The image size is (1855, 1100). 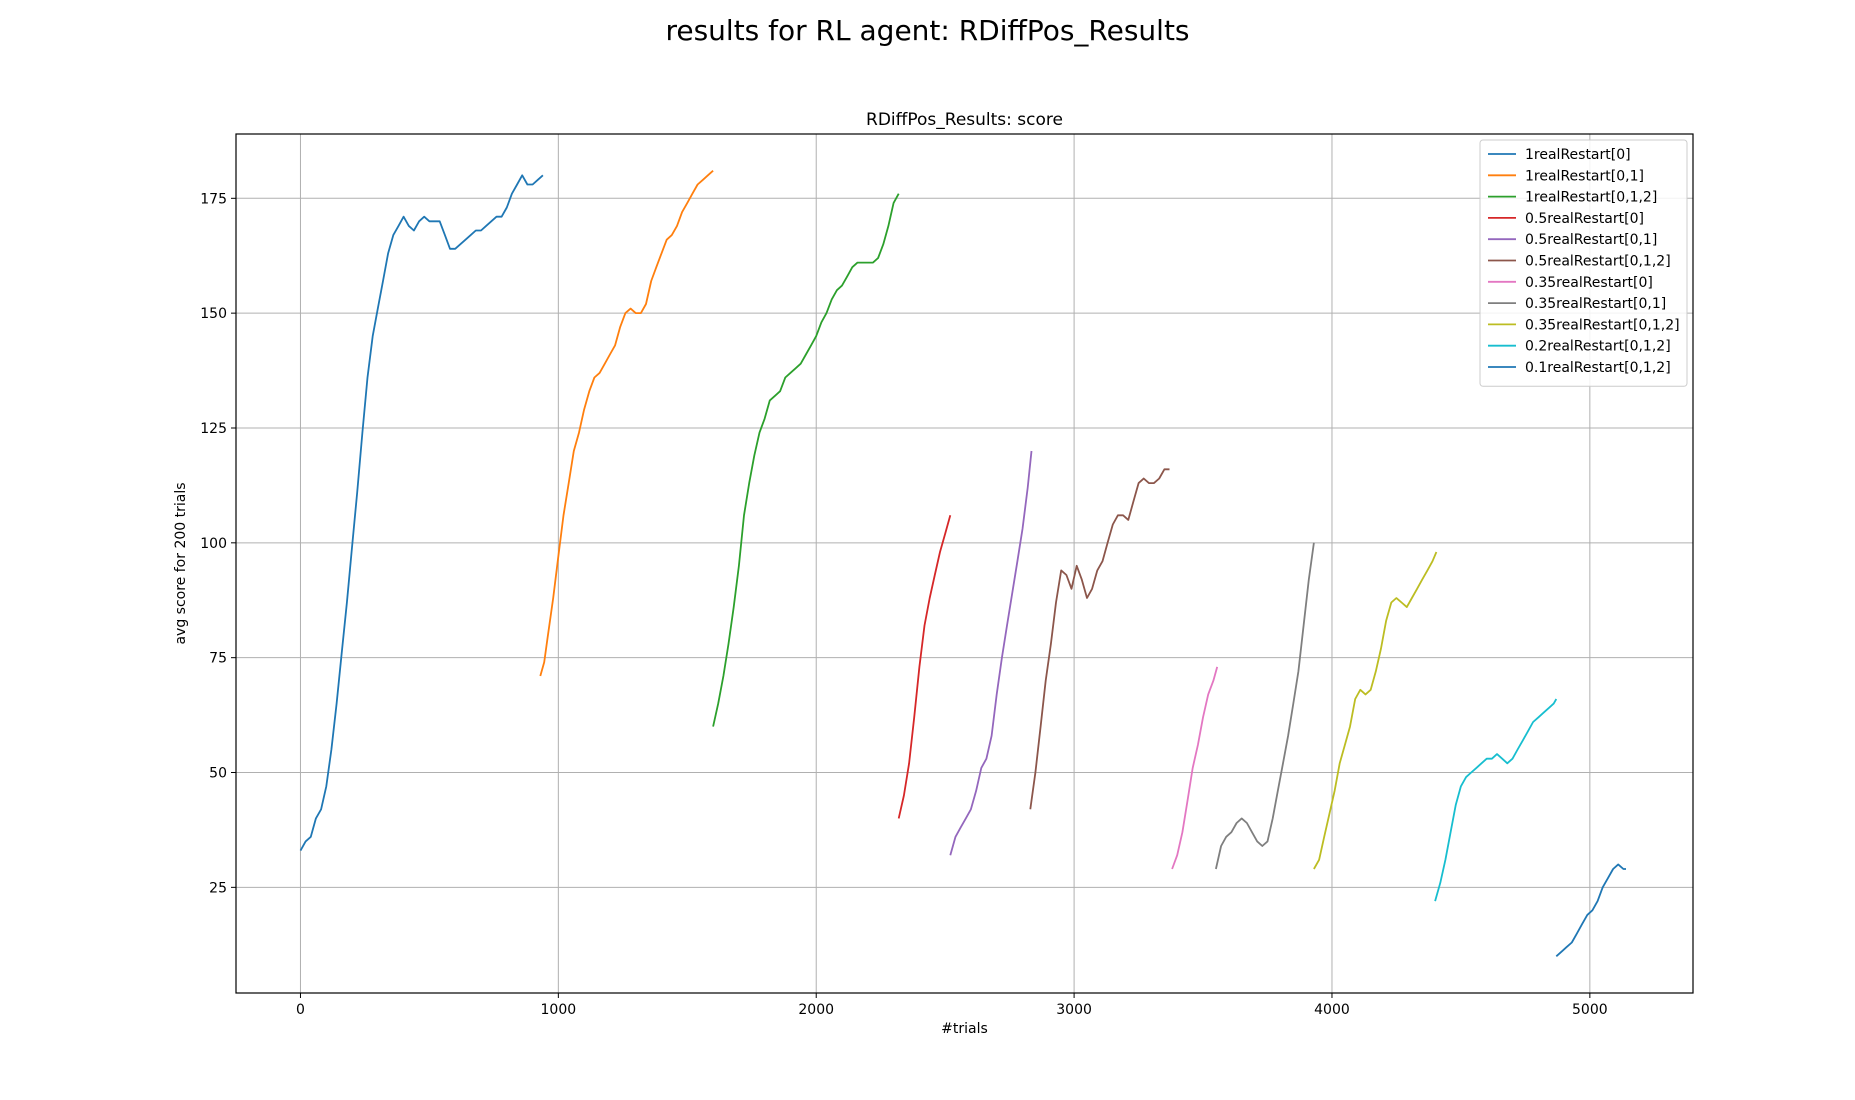 What do you see at coordinates (181, 563) in the screenshot?
I see `y-axis-label: avg score for 200 trials` at bounding box center [181, 563].